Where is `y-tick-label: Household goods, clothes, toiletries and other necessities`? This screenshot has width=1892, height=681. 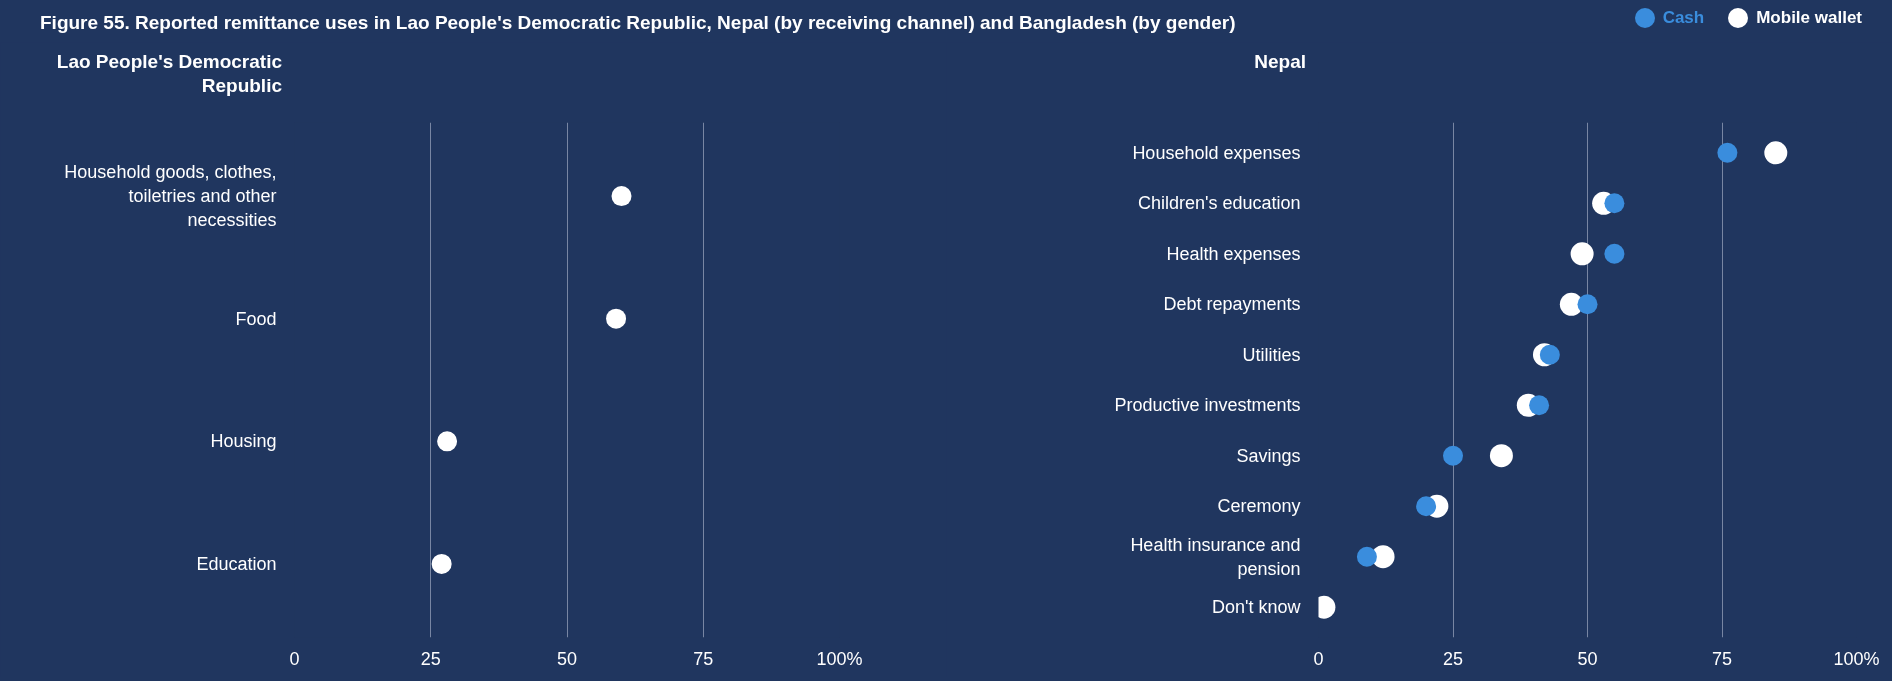 y-tick-label: Household goods, clothes, toiletries and other necessities is located at coordinates (170, 196).